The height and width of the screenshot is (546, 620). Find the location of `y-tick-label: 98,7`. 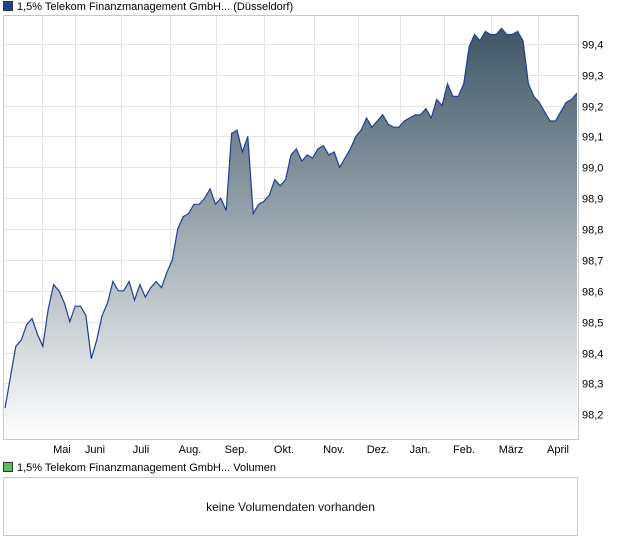

y-tick-label: 98,7 is located at coordinates (592, 262).